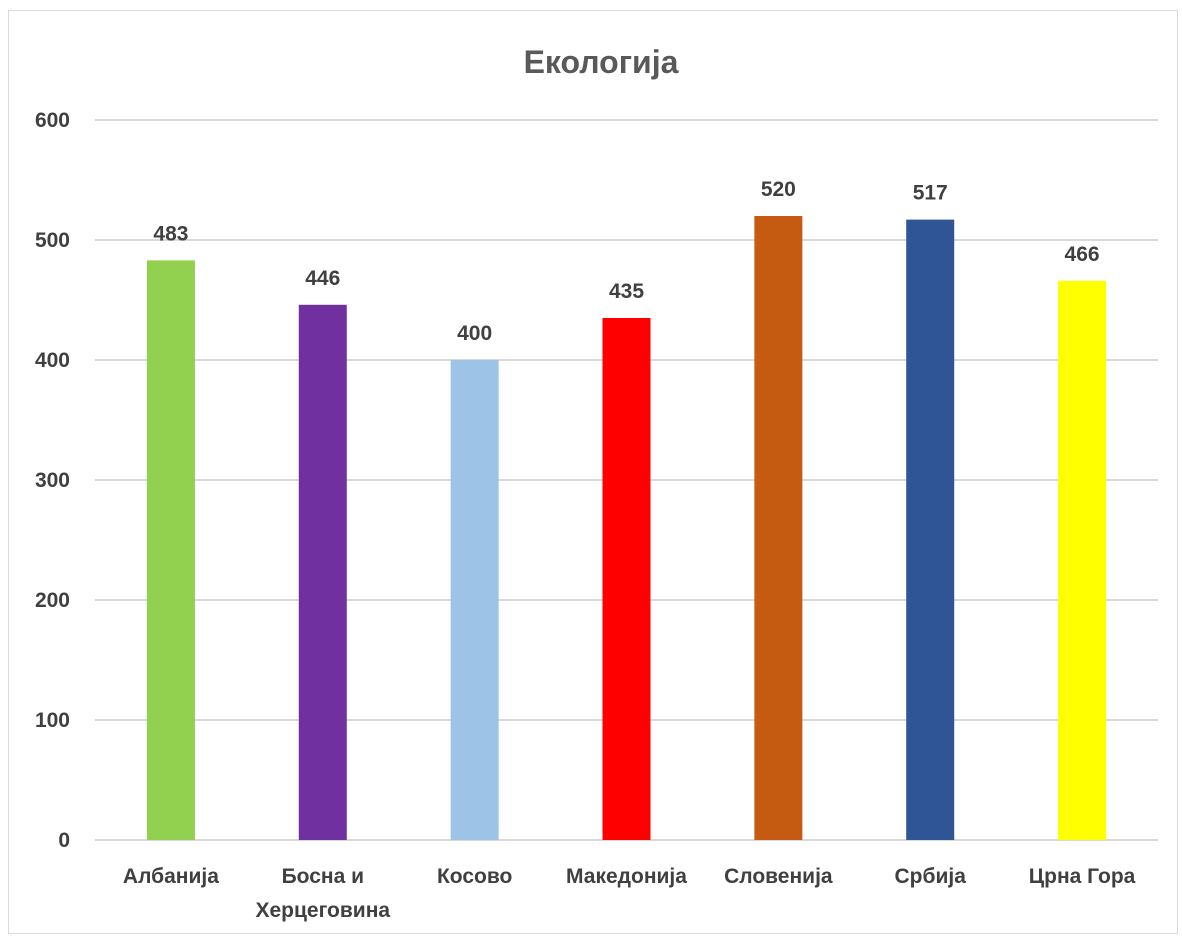 The image size is (1182, 938). I want to click on category-label: Босна и Херцеговина, so click(322, 893).